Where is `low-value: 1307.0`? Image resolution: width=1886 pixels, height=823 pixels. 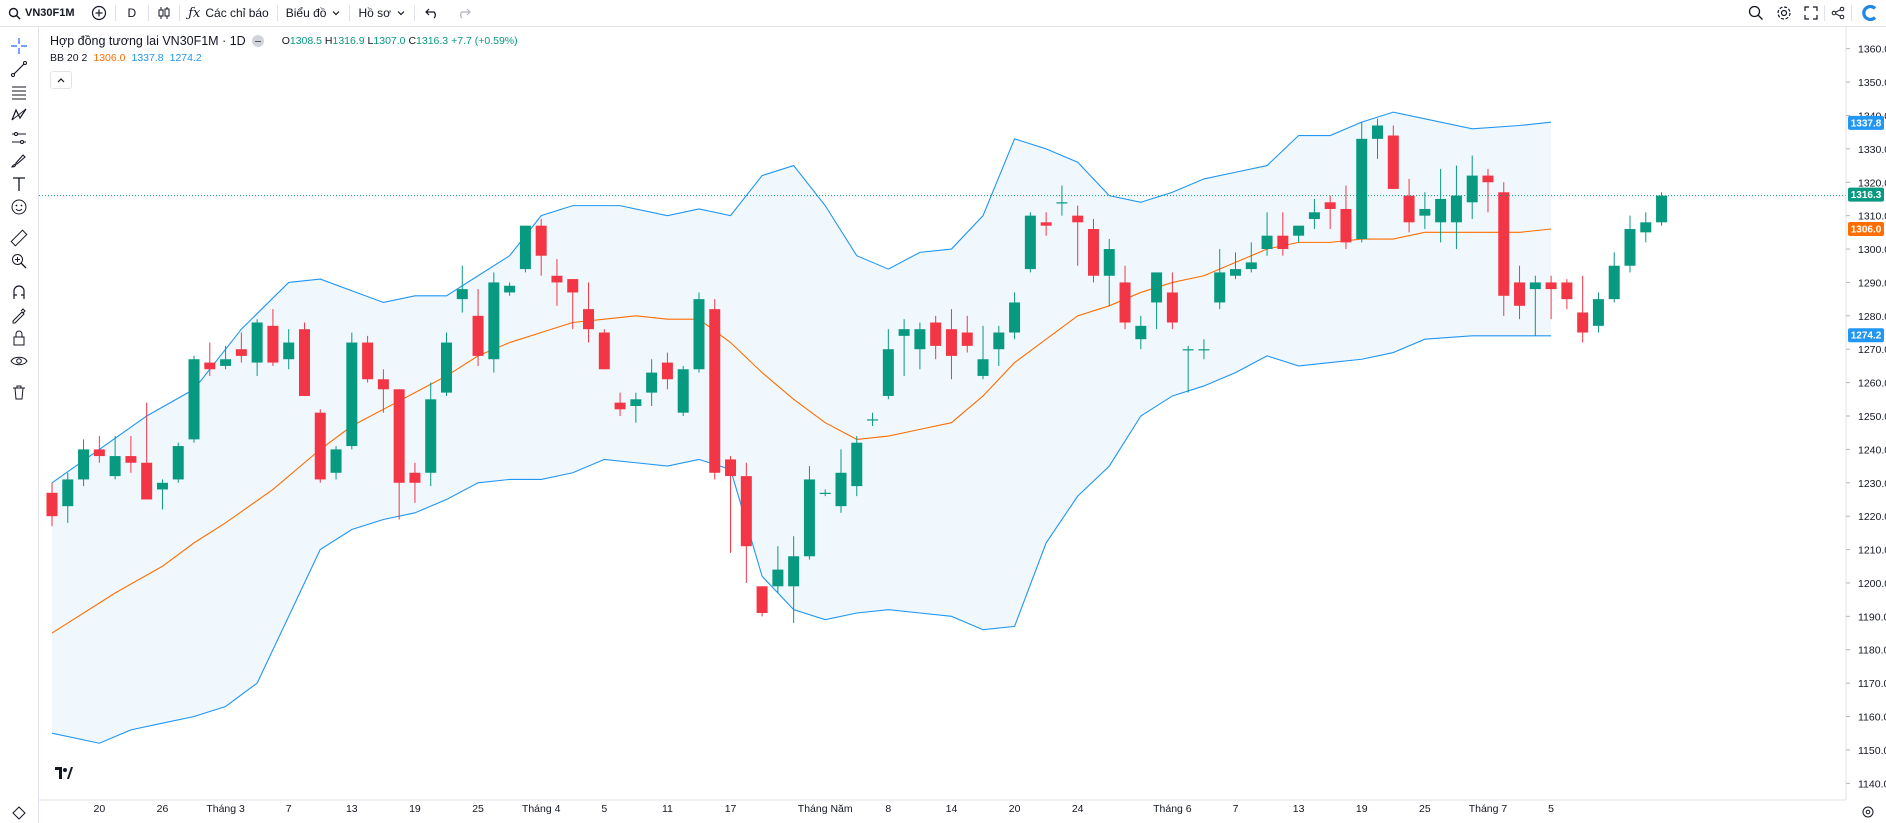
low-value: 1307.0 is located at coordinates (389, 41).